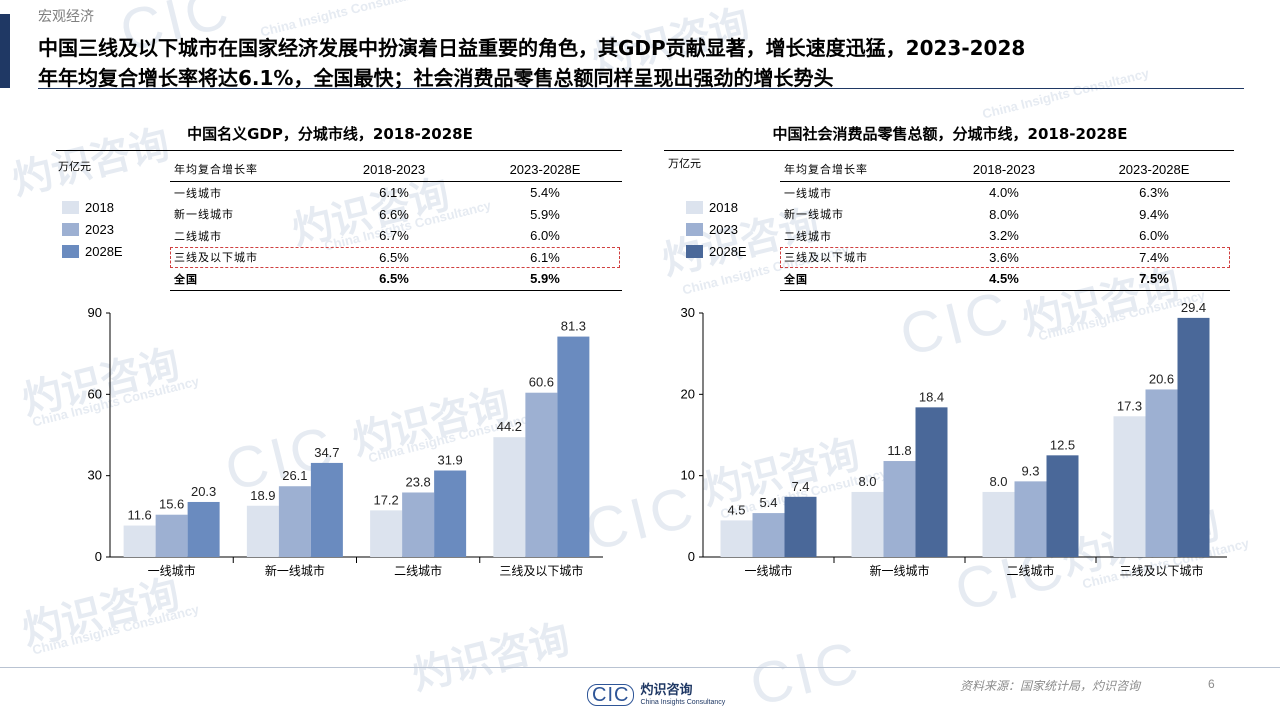 The height and width of the screenshot is (720, 1280). I want to click on y-tick-label: 10, so click(688, 475).